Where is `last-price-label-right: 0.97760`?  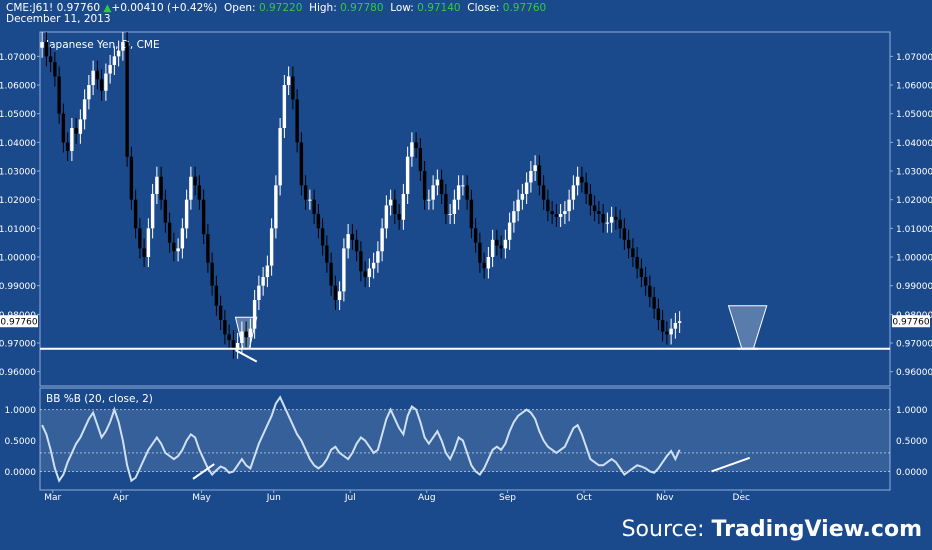
last-price-label-right: 0.97760 is located at coordinates (910, 323).